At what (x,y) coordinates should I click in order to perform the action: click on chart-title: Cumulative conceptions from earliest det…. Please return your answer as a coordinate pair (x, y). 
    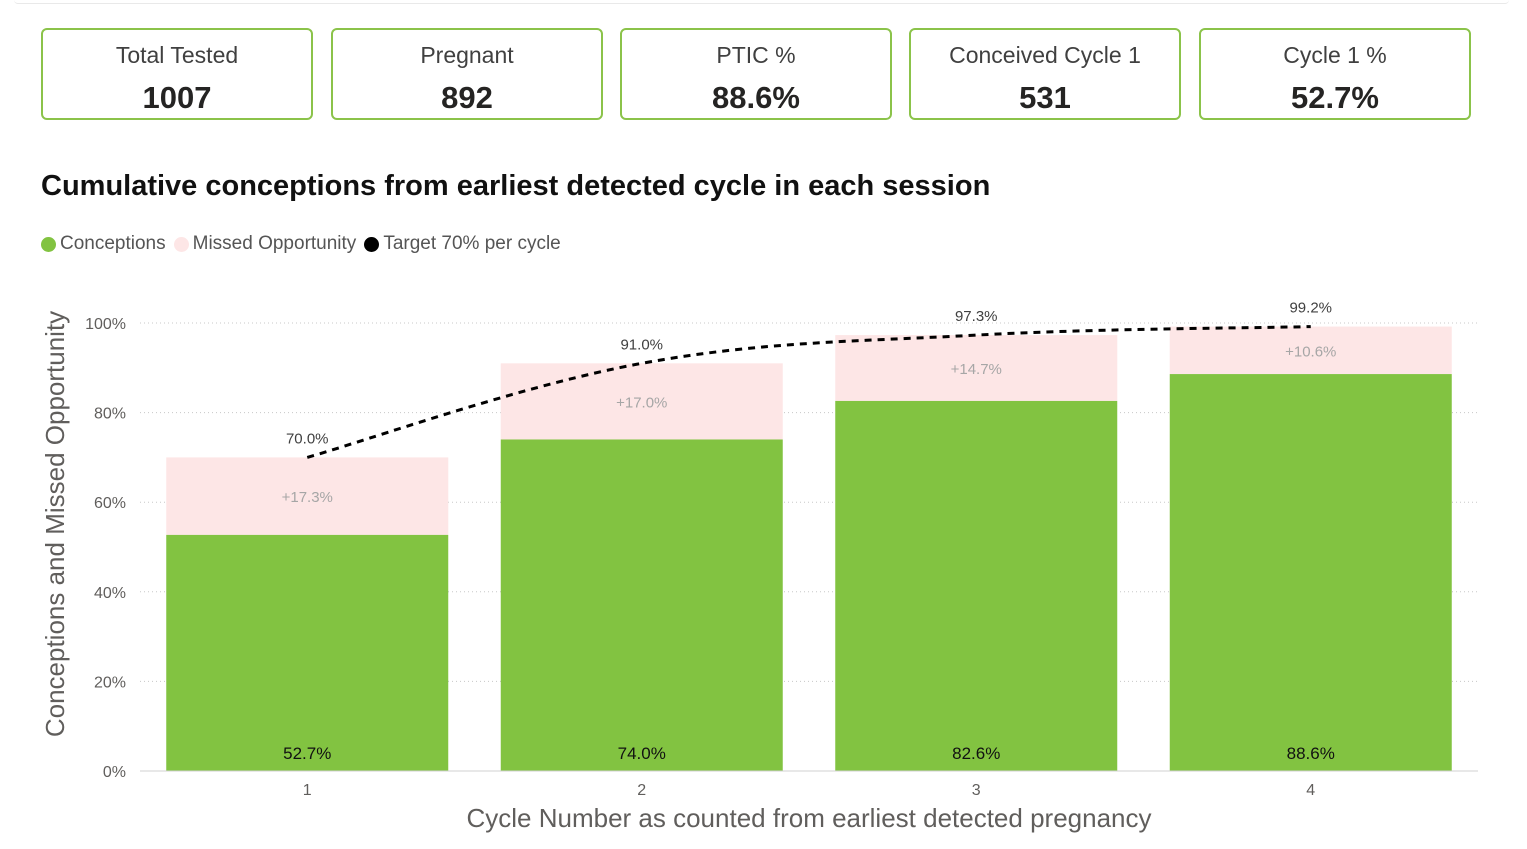
    Looking at the image, I should click on (516, 186).